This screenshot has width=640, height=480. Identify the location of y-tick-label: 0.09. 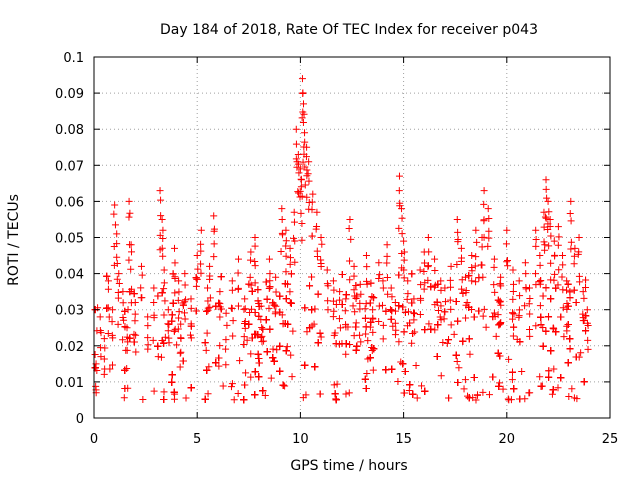
(69, 94).